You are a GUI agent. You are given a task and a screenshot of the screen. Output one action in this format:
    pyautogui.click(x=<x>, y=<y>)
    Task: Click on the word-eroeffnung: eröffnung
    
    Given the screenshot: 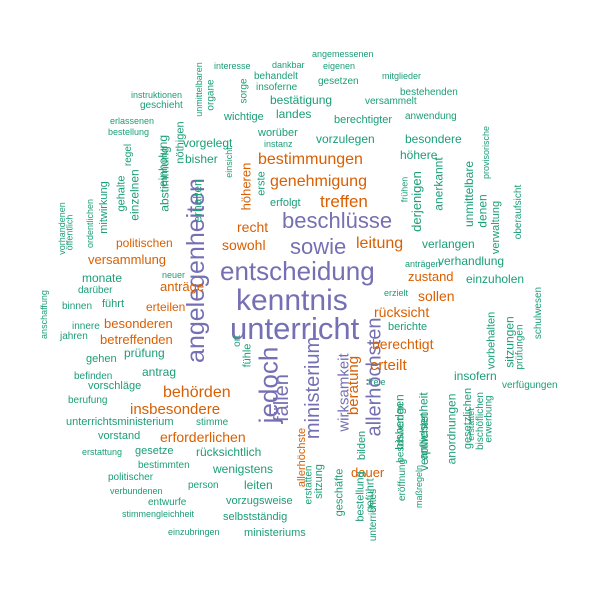 What is the action you would take?
    pyautogui.click(x=403, y=480)
    